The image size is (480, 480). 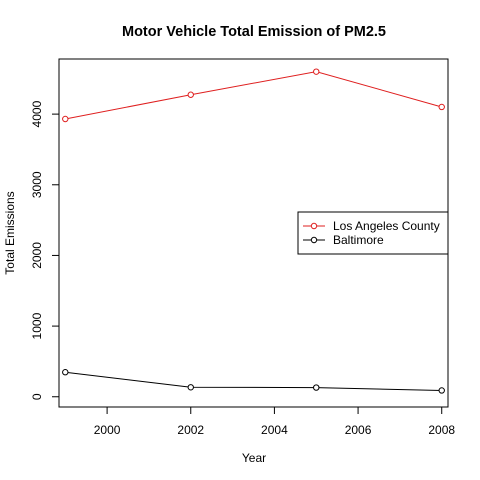 I want to click on chart-title: Motor Vehicle Total Emission of PM2.5, so click(x=254, y=32).